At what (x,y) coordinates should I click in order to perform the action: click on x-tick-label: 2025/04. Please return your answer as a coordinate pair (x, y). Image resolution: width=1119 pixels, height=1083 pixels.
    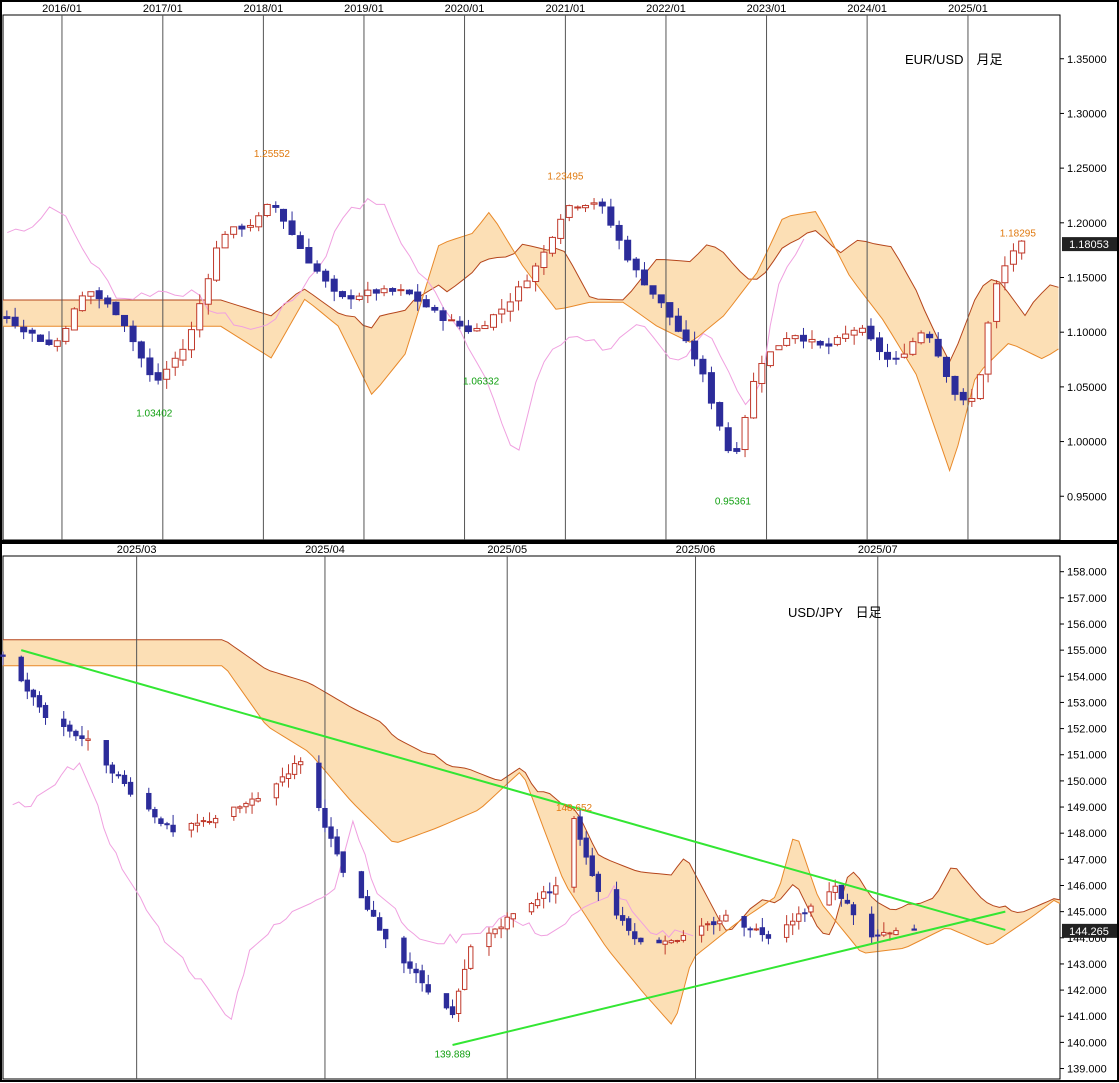
    Looking at the image, I should click on (325, 550).